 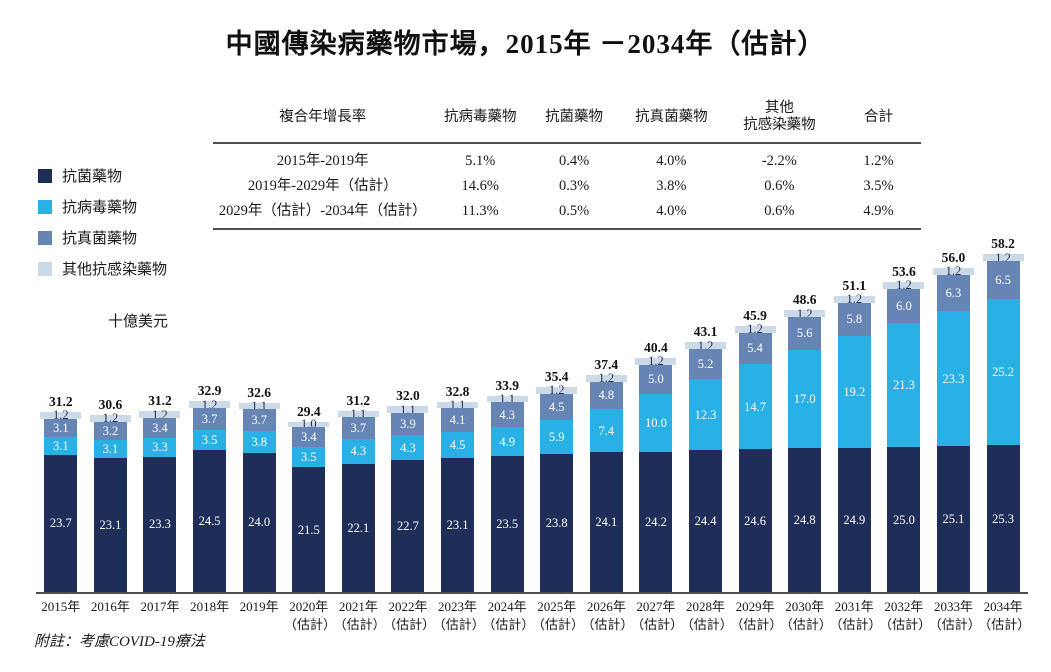 I want to click on bar-segment-抗菌藥物: 24.8, so click(x=805, y=520).